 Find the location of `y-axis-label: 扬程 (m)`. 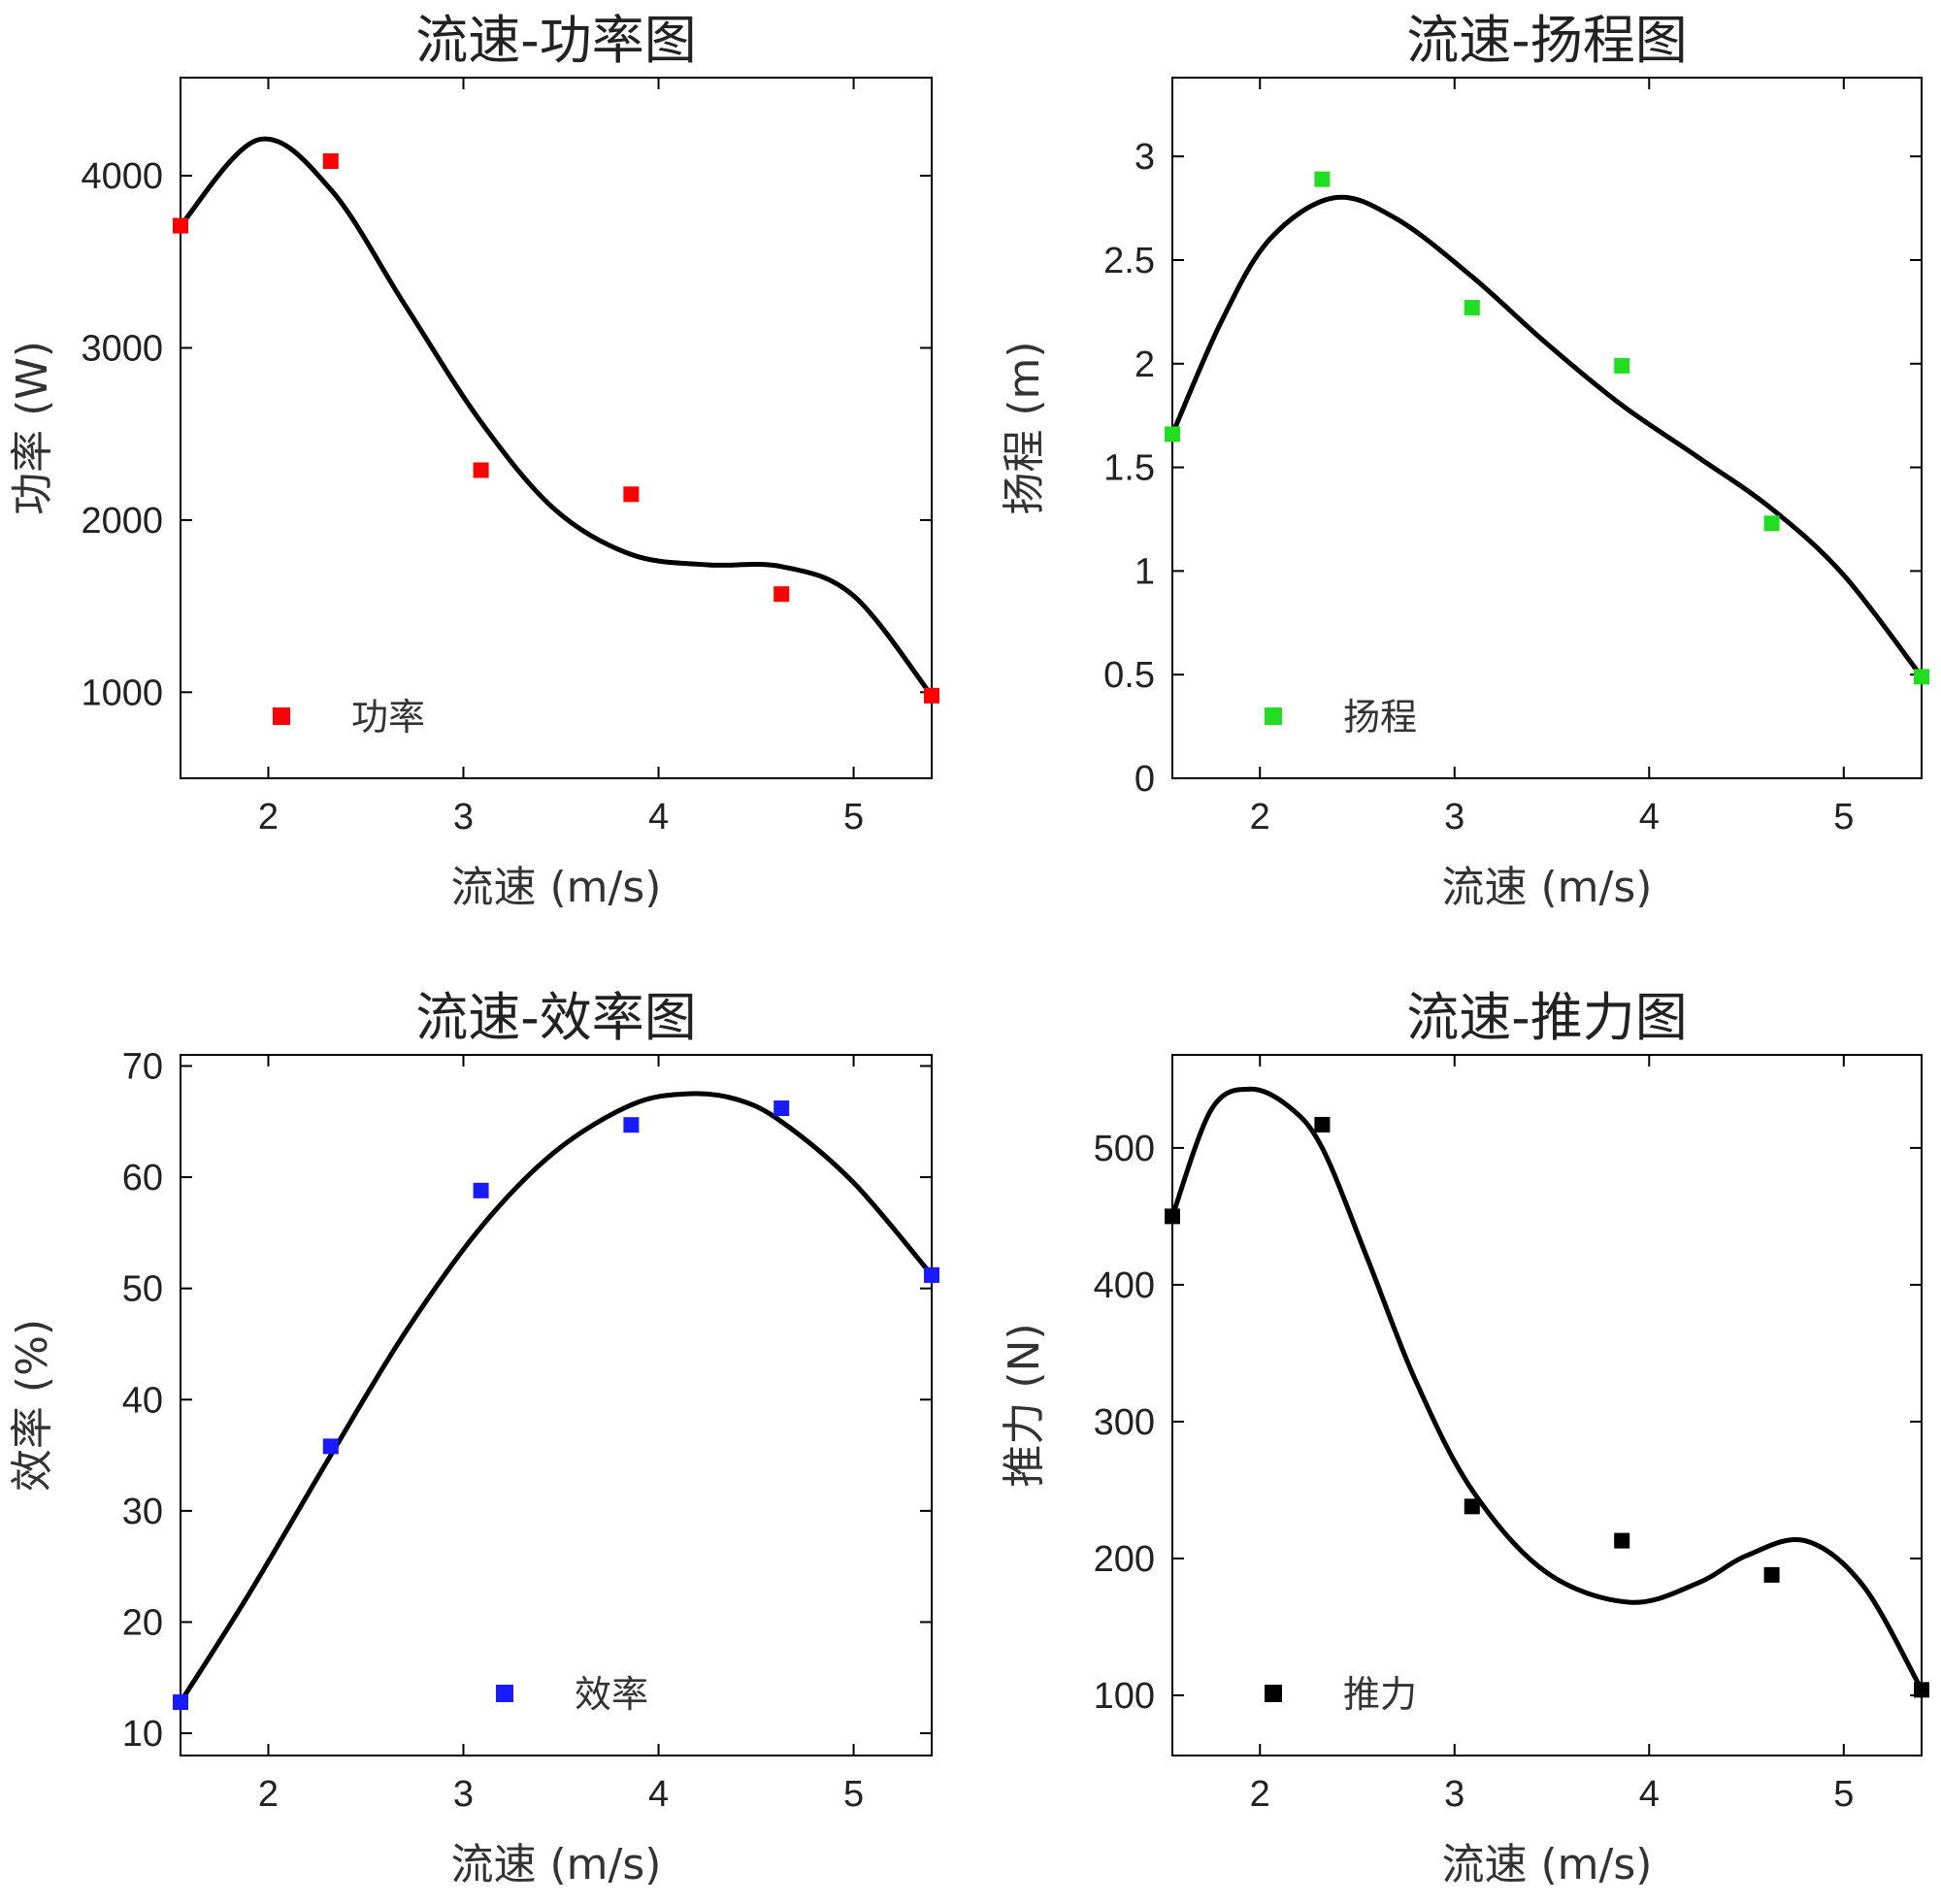

y-axis-label: 扬程 (m) is located at coordinates (1024, 427).